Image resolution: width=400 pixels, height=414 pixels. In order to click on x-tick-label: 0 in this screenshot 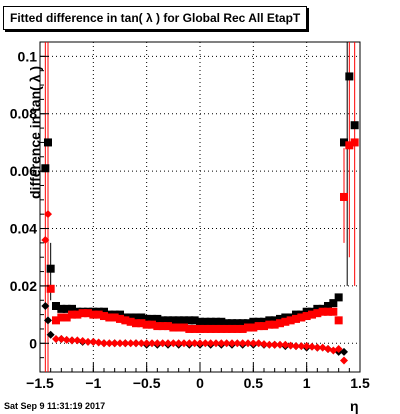, I will do `click(200, 383)`.